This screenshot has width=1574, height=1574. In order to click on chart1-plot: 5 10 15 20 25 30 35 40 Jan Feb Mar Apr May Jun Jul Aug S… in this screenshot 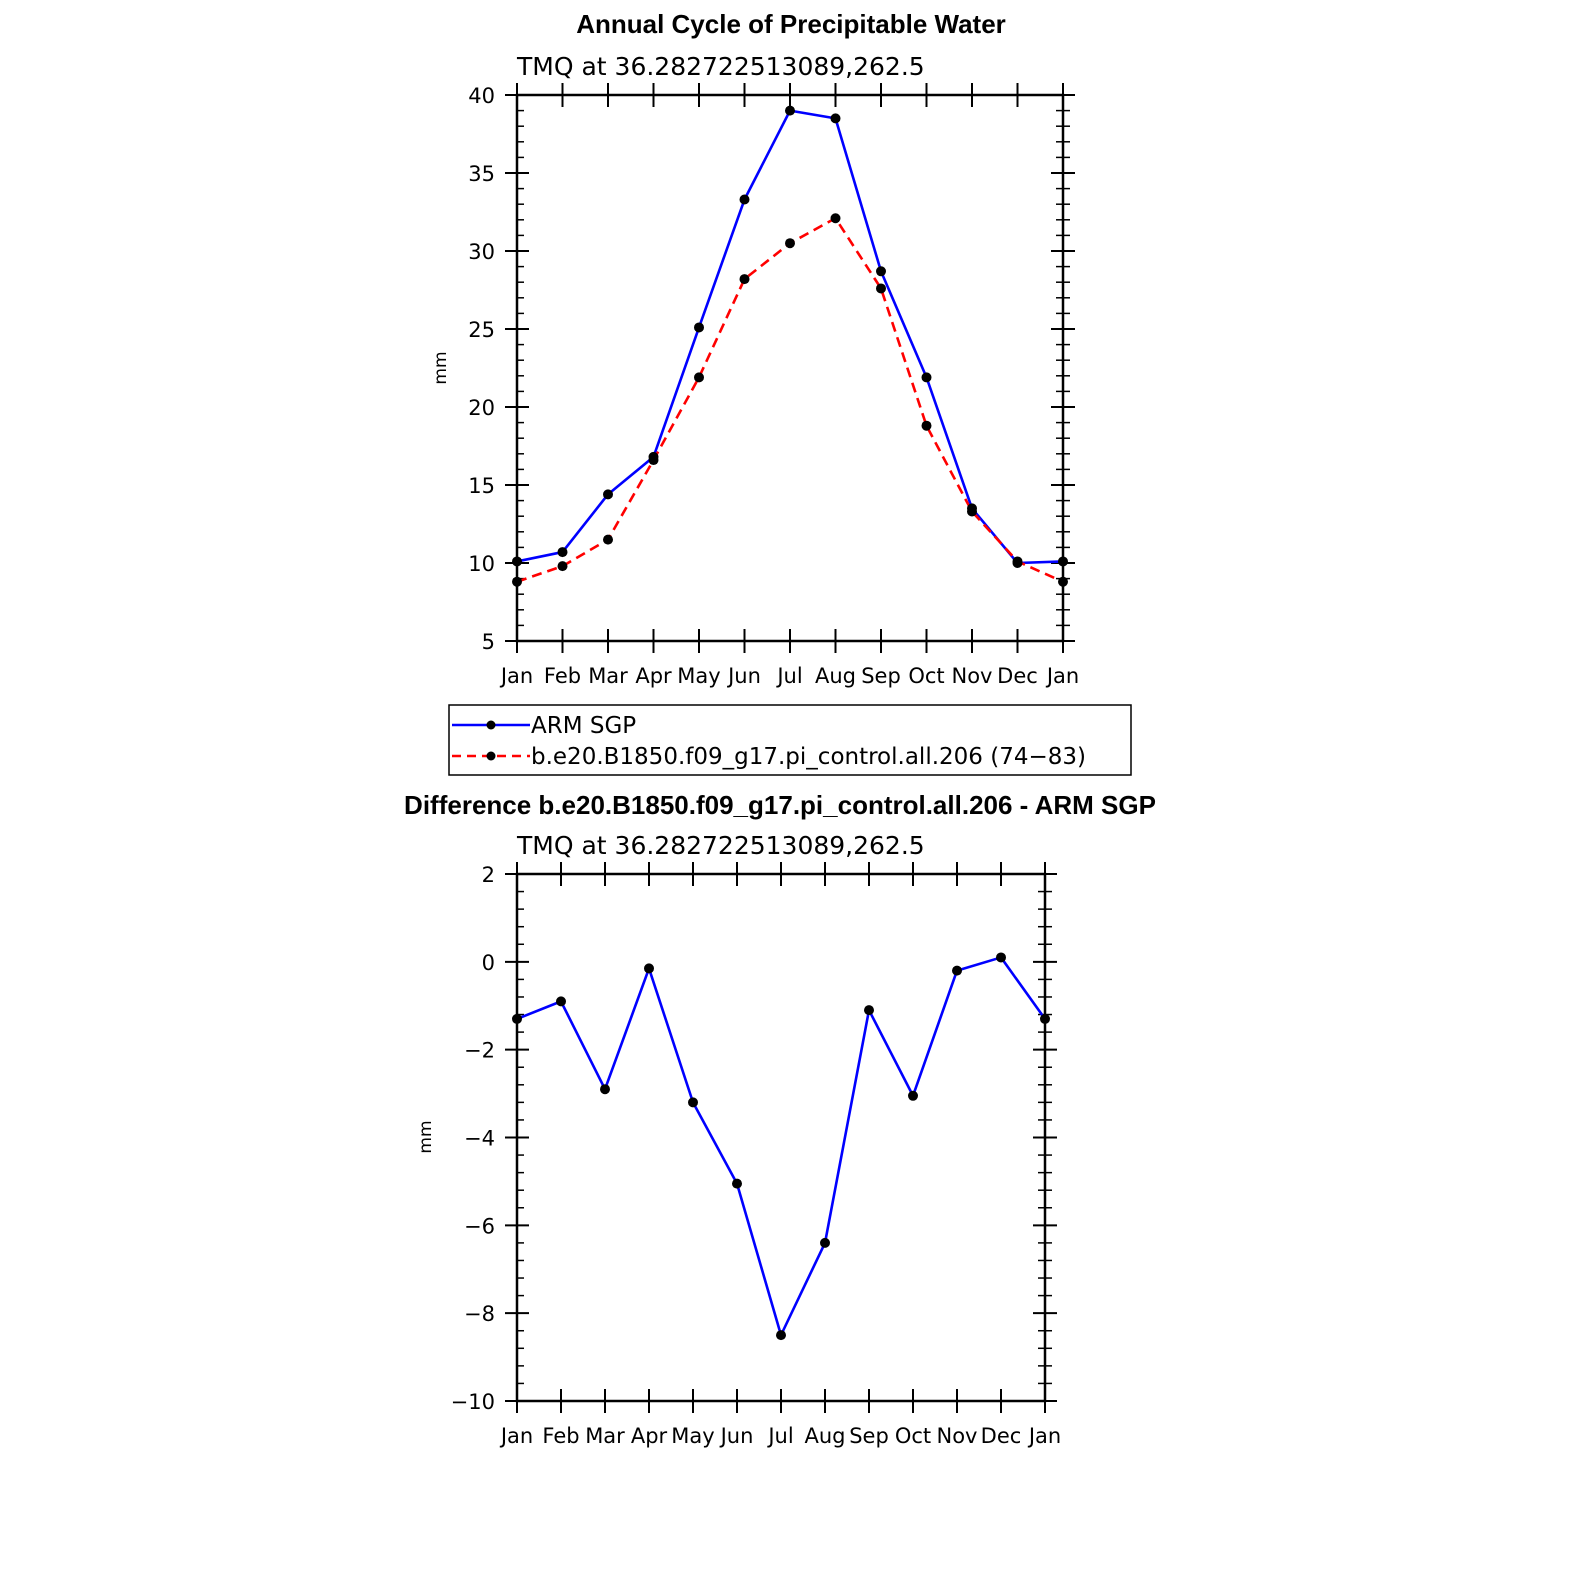, I will do `click(773, 385)`.